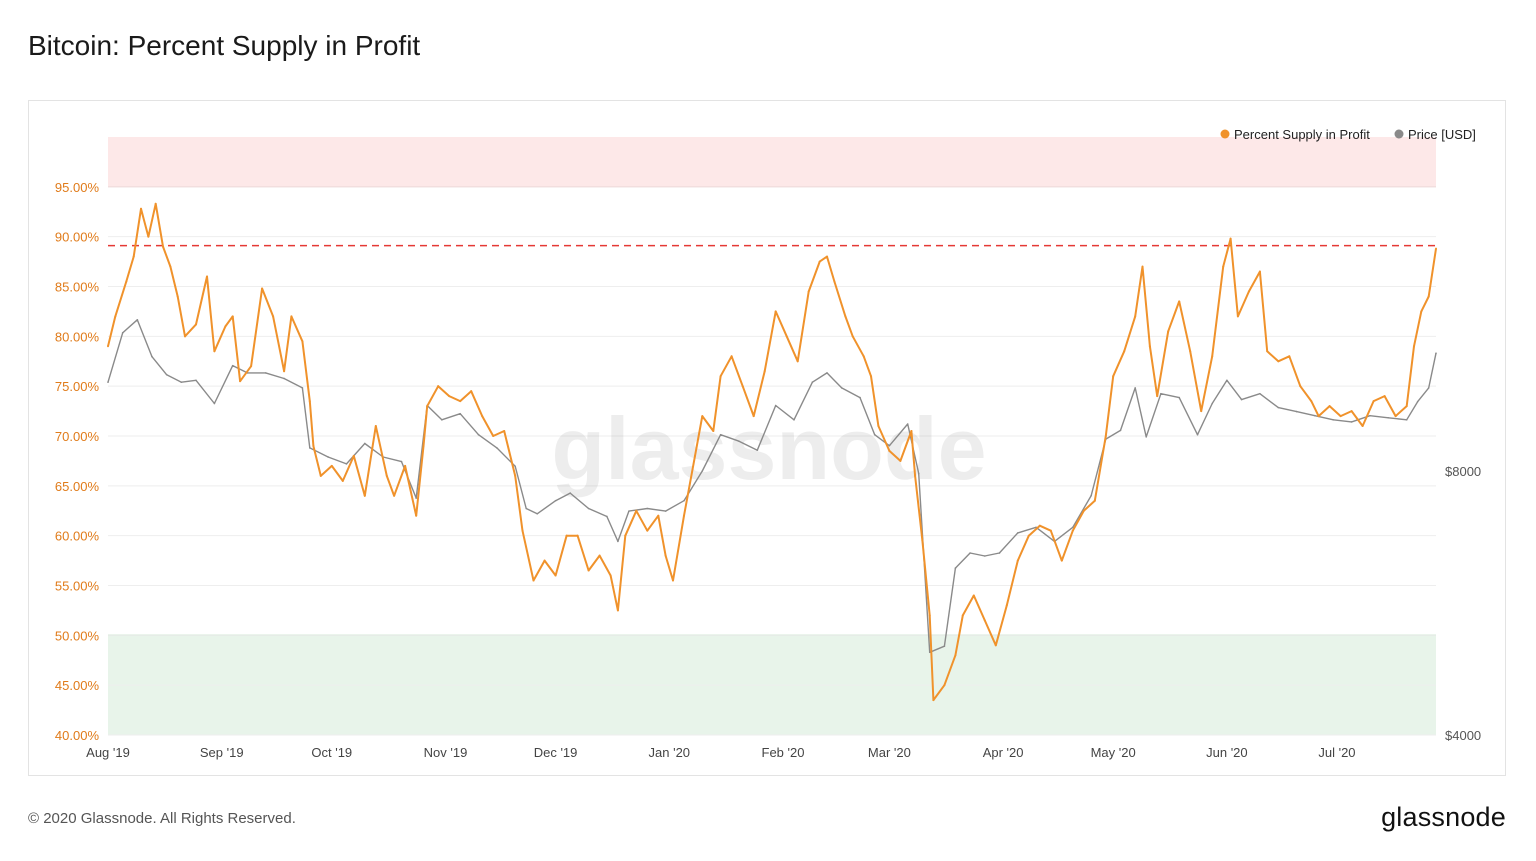 This screenshot has width=1536, height=861. I want to click on legend-label: Percent Supply in Profit, so click(1302, 134).